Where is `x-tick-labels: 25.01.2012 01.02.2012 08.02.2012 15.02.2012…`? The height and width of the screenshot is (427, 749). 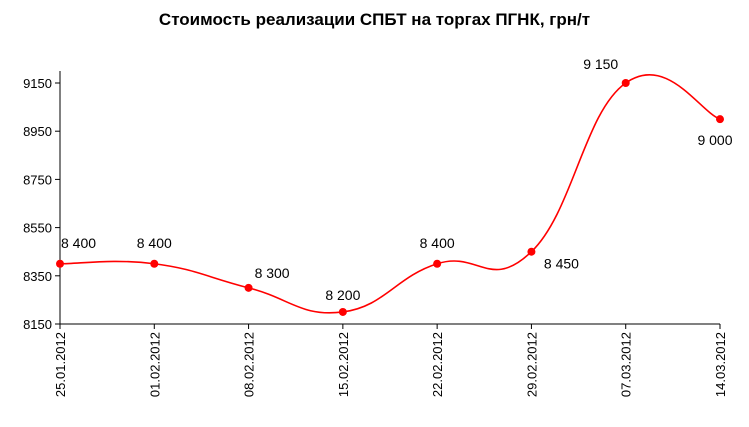 x-tick-labels: 25.01.2012 01.02.2012 08.02.2012 15.02.2012… is located at coordinates (390, 364).